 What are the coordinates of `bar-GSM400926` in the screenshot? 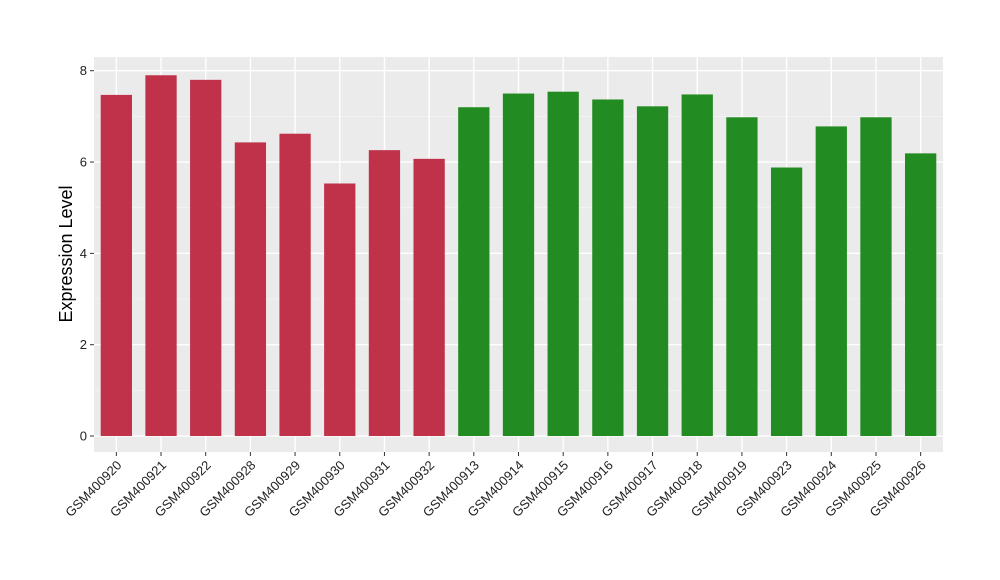 It's located at (921, 295).